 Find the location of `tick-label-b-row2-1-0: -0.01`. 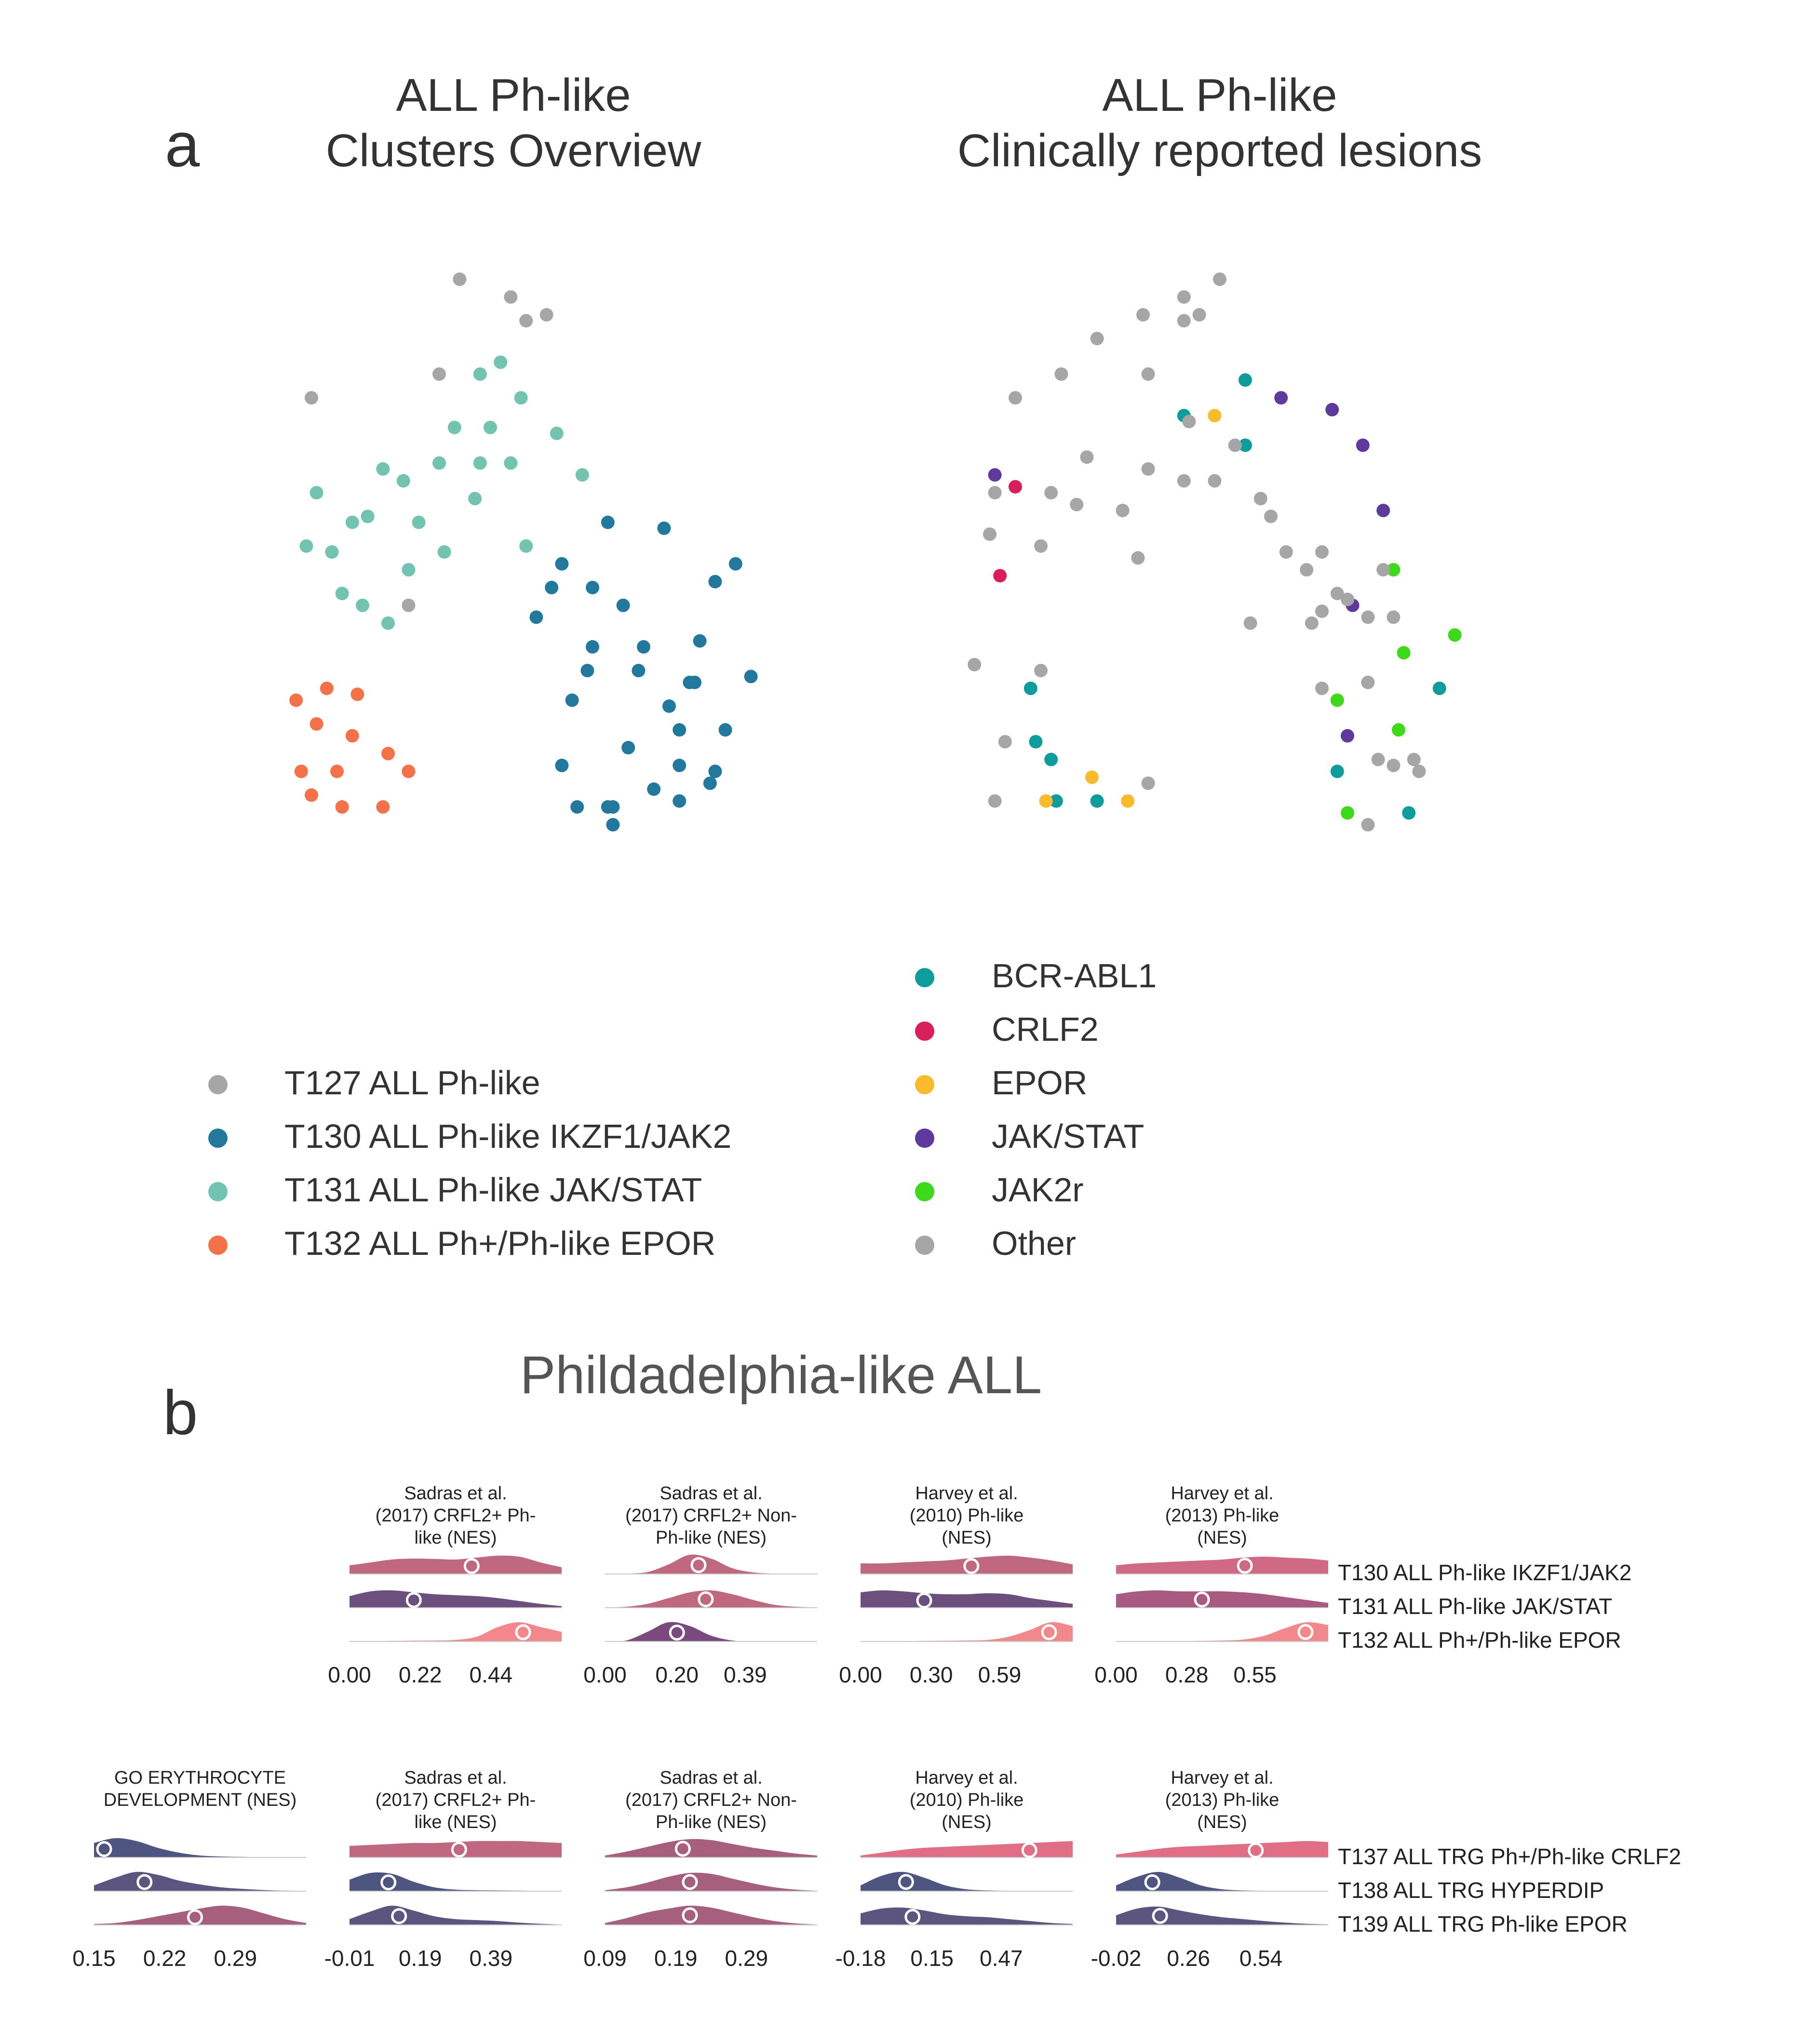

tick-label-b-row2-1-0: -0.01 is located at coordinates (349, 1959).